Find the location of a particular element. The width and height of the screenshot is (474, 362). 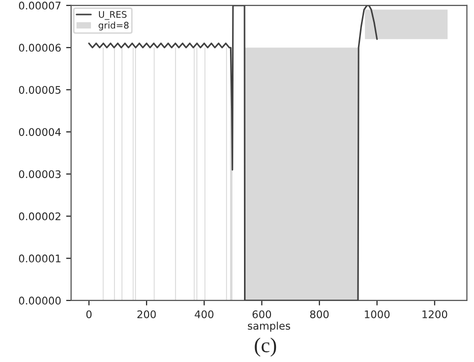

y-tick-label: 0.00006 is located at coordinates (39, 48).